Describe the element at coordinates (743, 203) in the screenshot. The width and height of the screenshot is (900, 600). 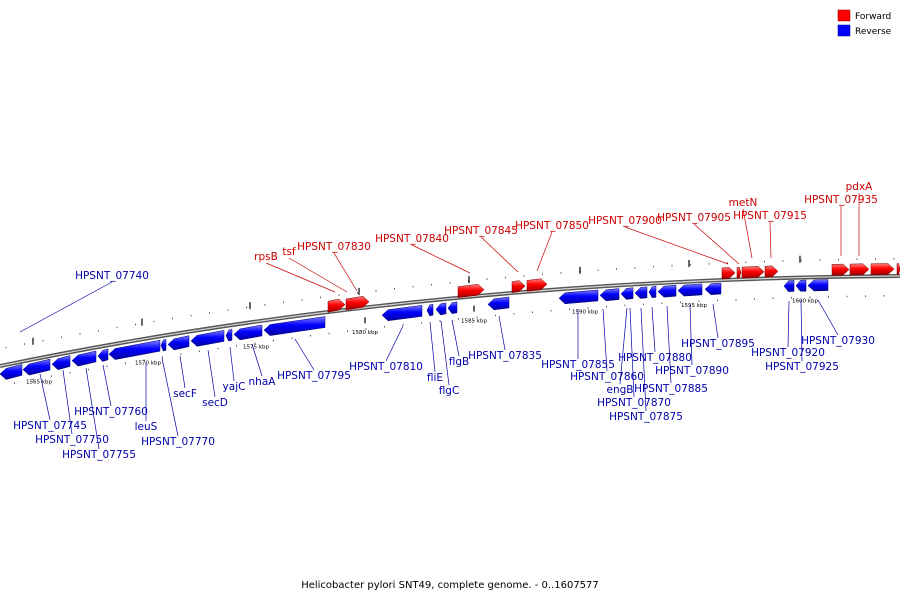
I see `gene-label-metn: metN` at that location.